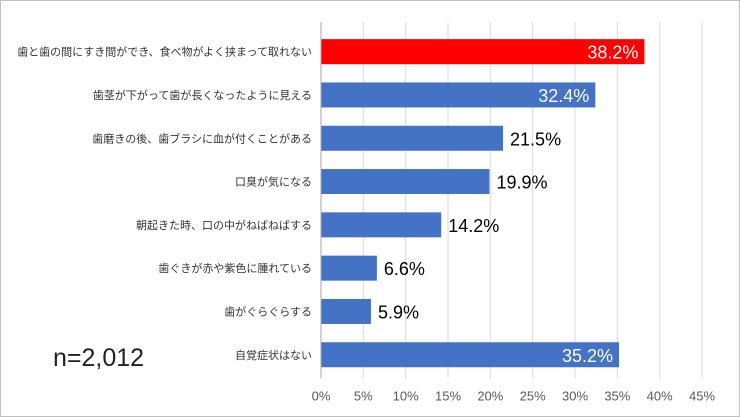 Image resolution: width=740 pixels, height=417 pixels. Describe the element at coordinates (363, 395) in the screenshot. I see `x-tick-label: 5%` at that location.